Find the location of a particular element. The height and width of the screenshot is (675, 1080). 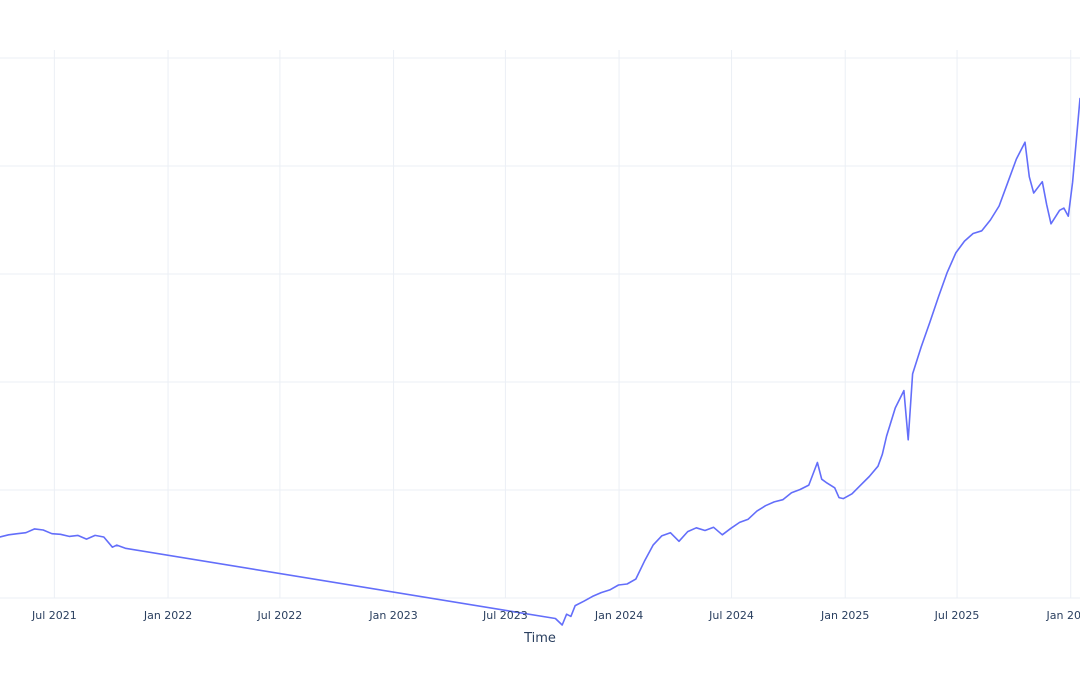

x-tick-label: Jan 2026 is located at coordinates (1063, 615).